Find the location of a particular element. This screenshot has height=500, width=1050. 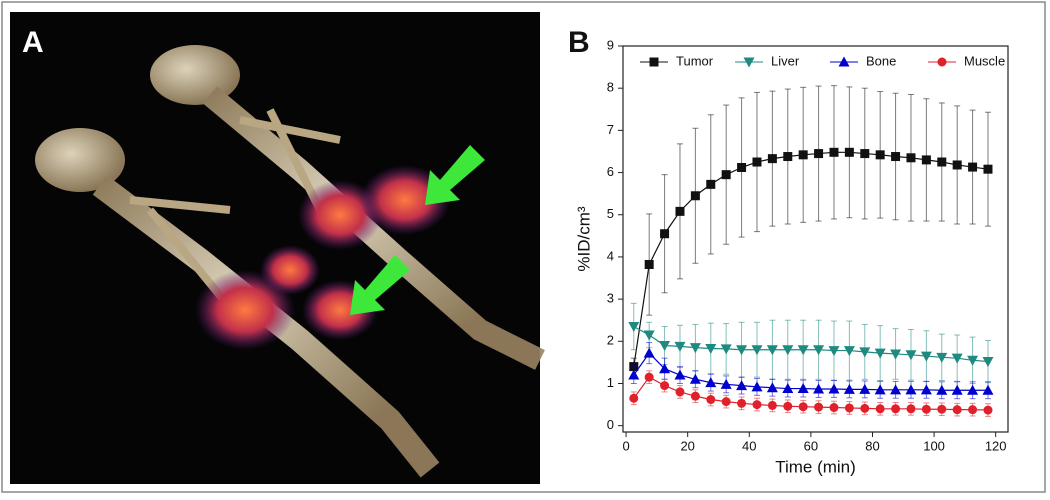

y-tick-label: 8 is located at coordinates (610, 87).